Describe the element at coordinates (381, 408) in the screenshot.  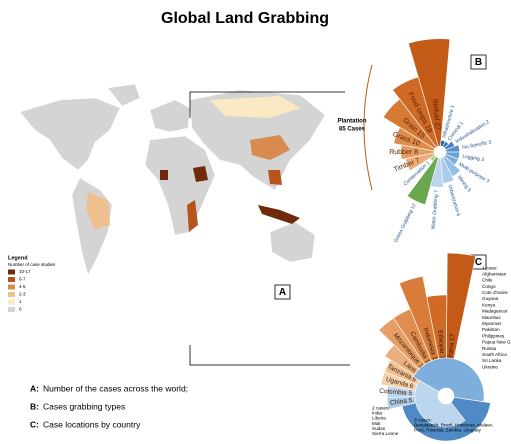
I see `group-heading: 2 cases:` at that location.